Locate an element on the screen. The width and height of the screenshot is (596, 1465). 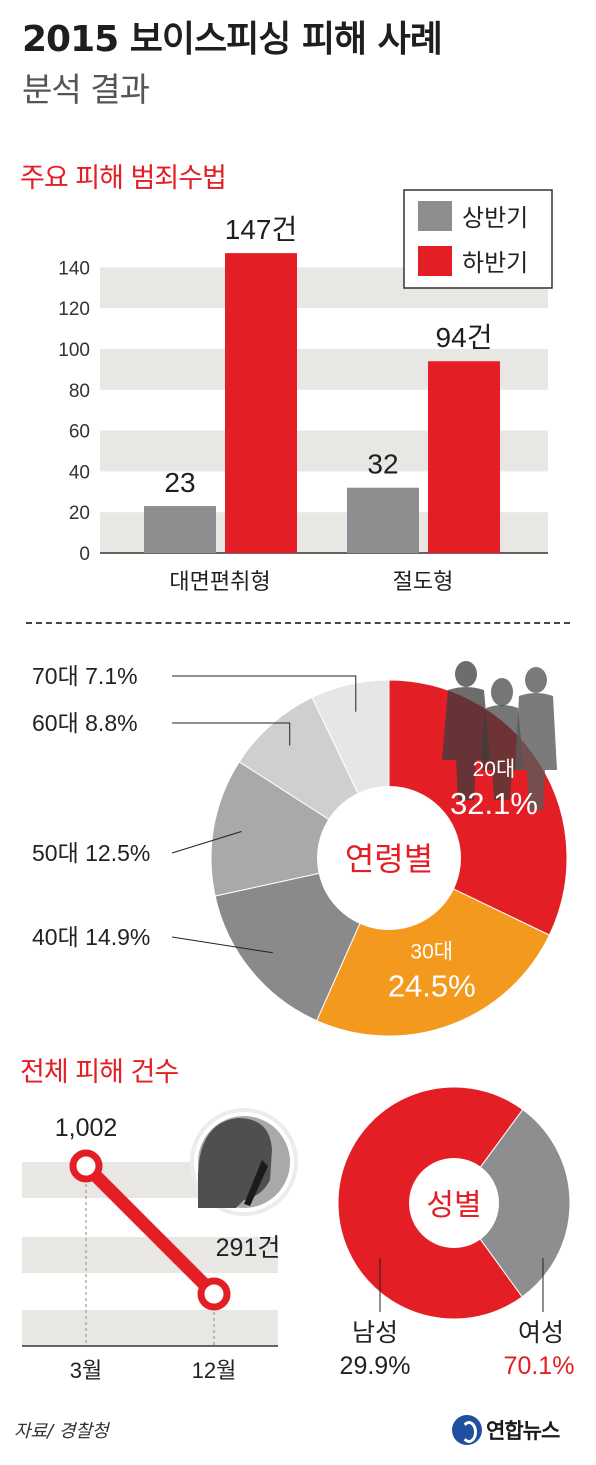
y-tick-label: 20 is located at coordinates (79, 513).